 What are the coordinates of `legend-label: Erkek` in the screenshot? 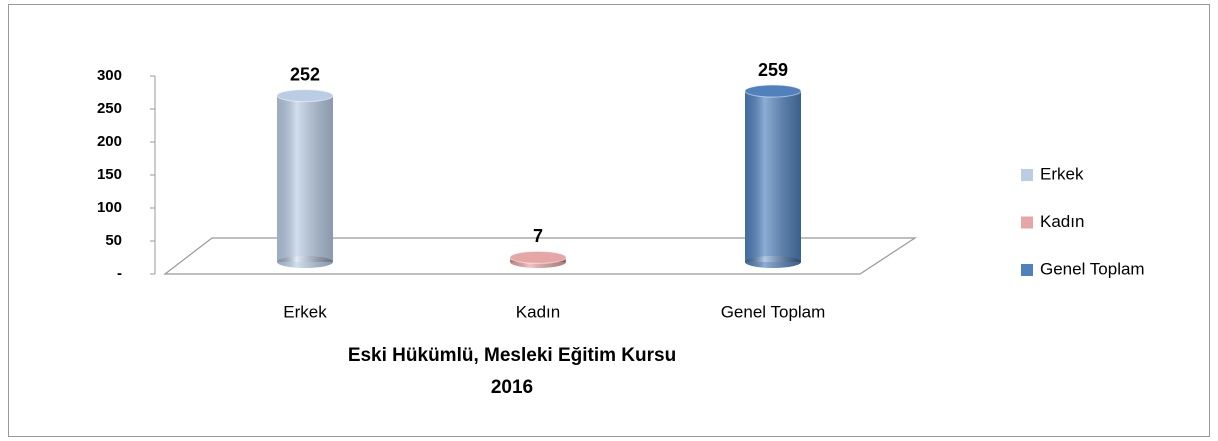 It's located at (1062, 173).